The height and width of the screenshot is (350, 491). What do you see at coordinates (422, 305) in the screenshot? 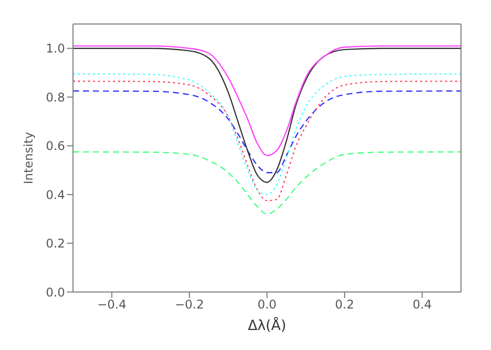
I see `x-tick-label: 0.4` at bounding box center [422, 305].